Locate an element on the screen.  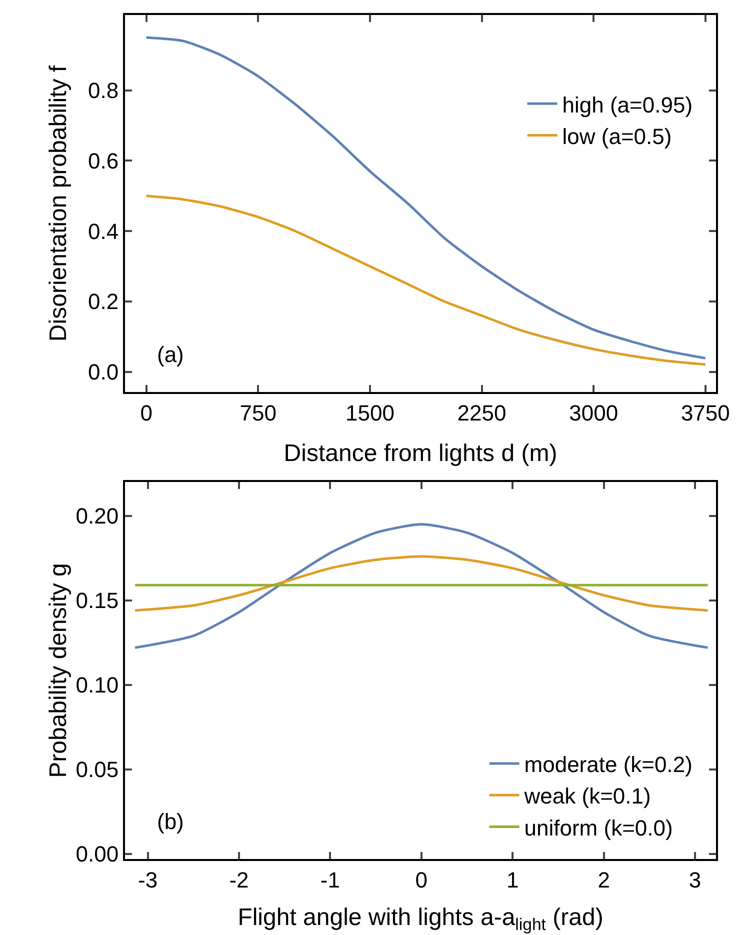
x-tick-label: 3 is located at coordinates (695, 879).